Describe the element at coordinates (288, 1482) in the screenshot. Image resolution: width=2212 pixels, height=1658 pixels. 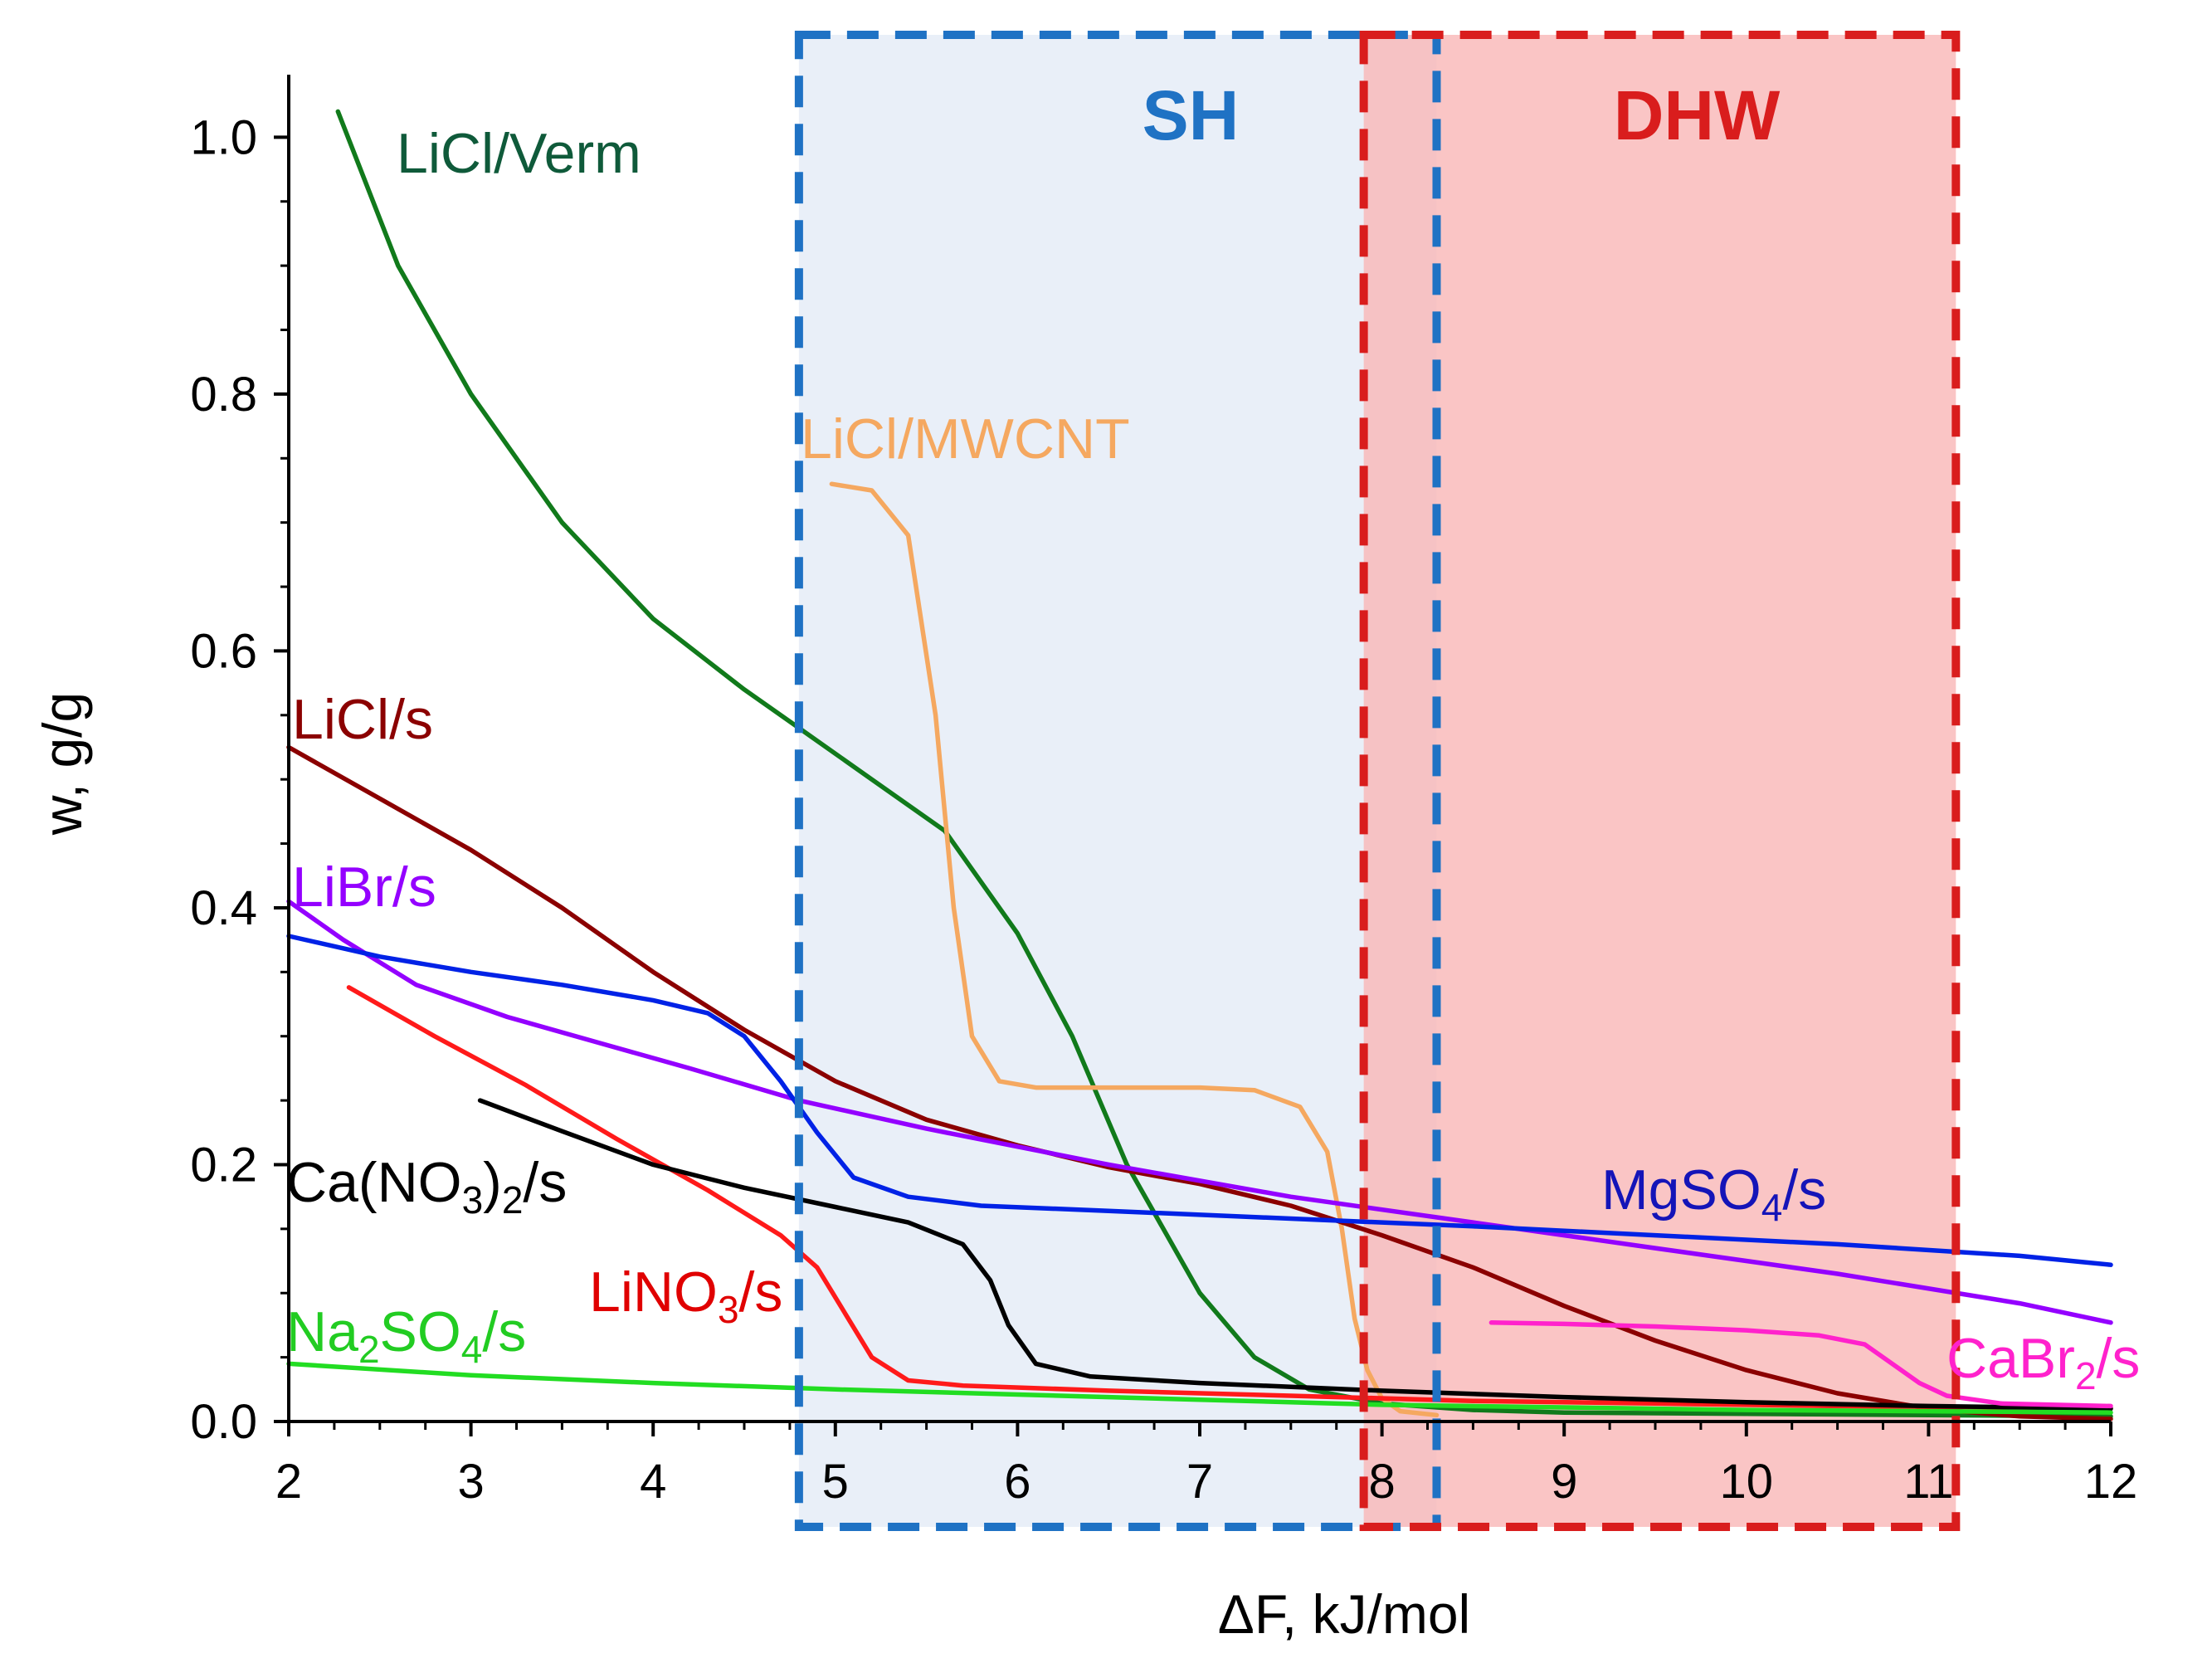
I see `x-tick-label-2: 2` at that location.